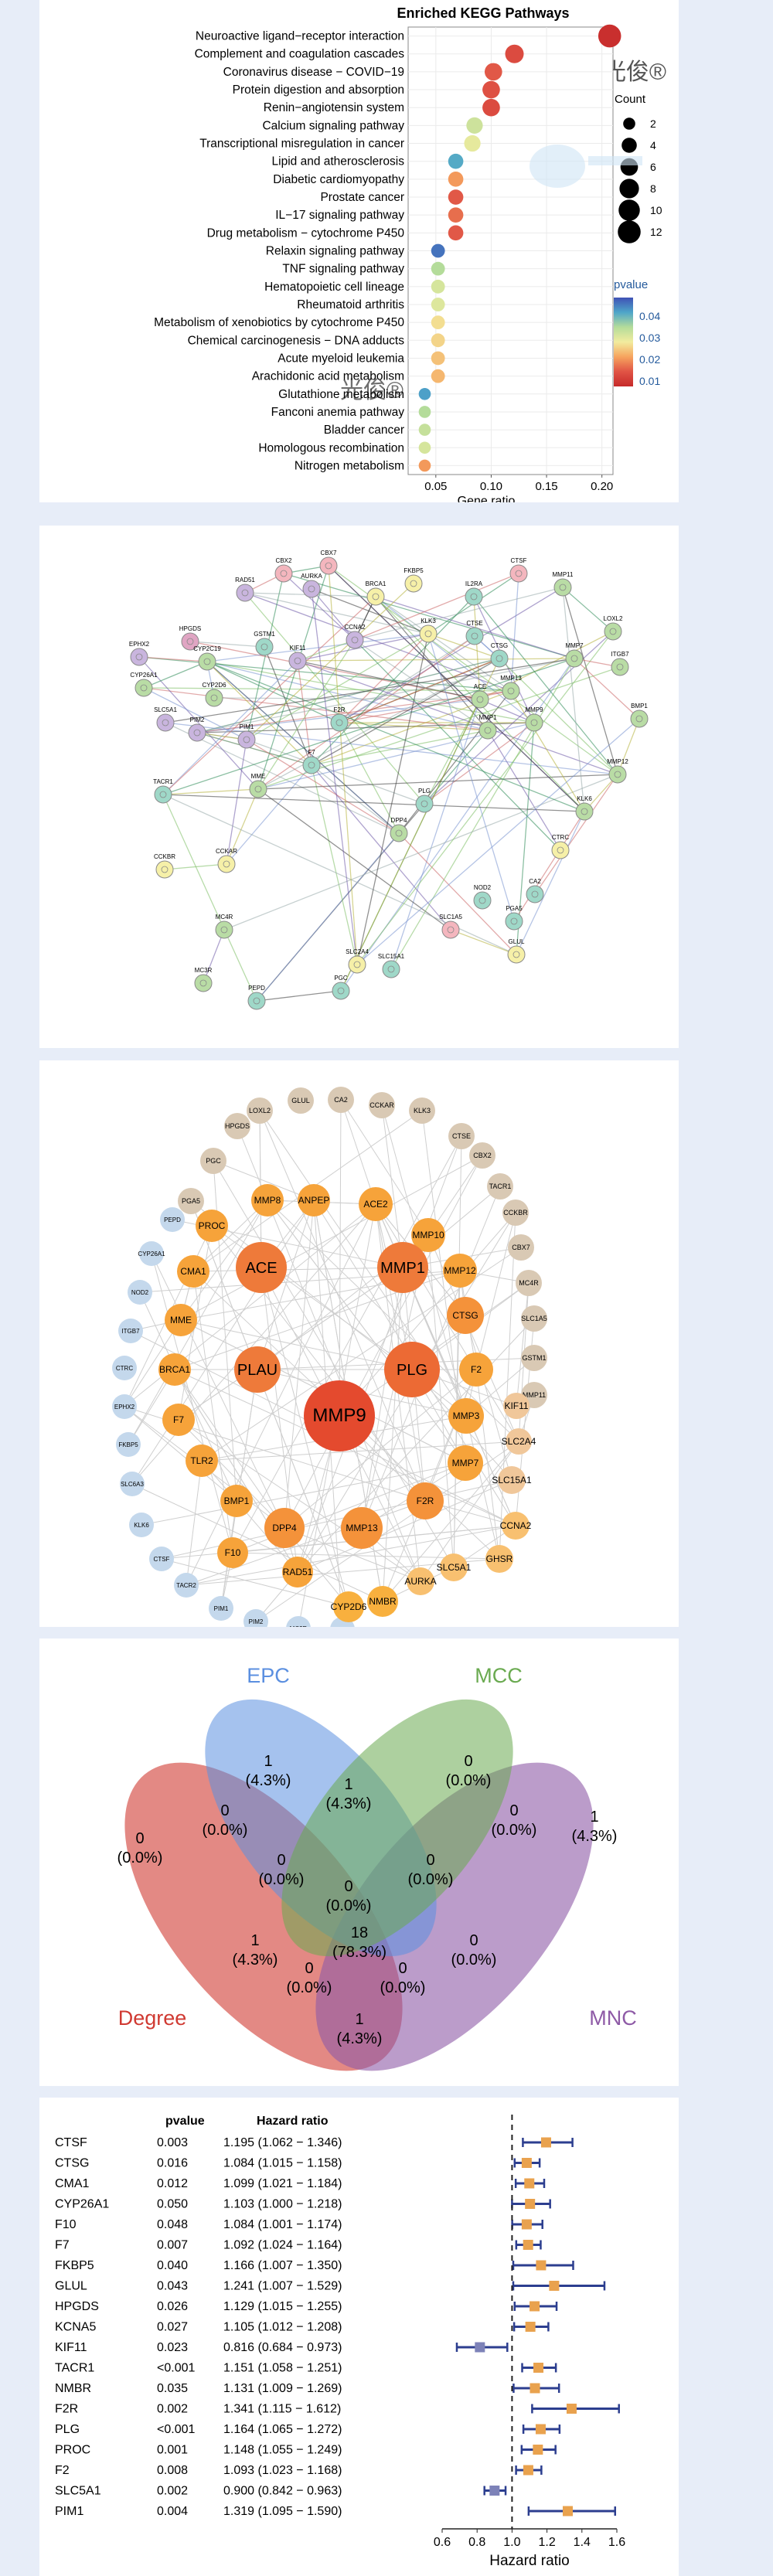  What do you see at coordinates (349, 1606) in the screenshot?
I see `hub-node-label: CYP2D6` at bounding box center [349, 1606].